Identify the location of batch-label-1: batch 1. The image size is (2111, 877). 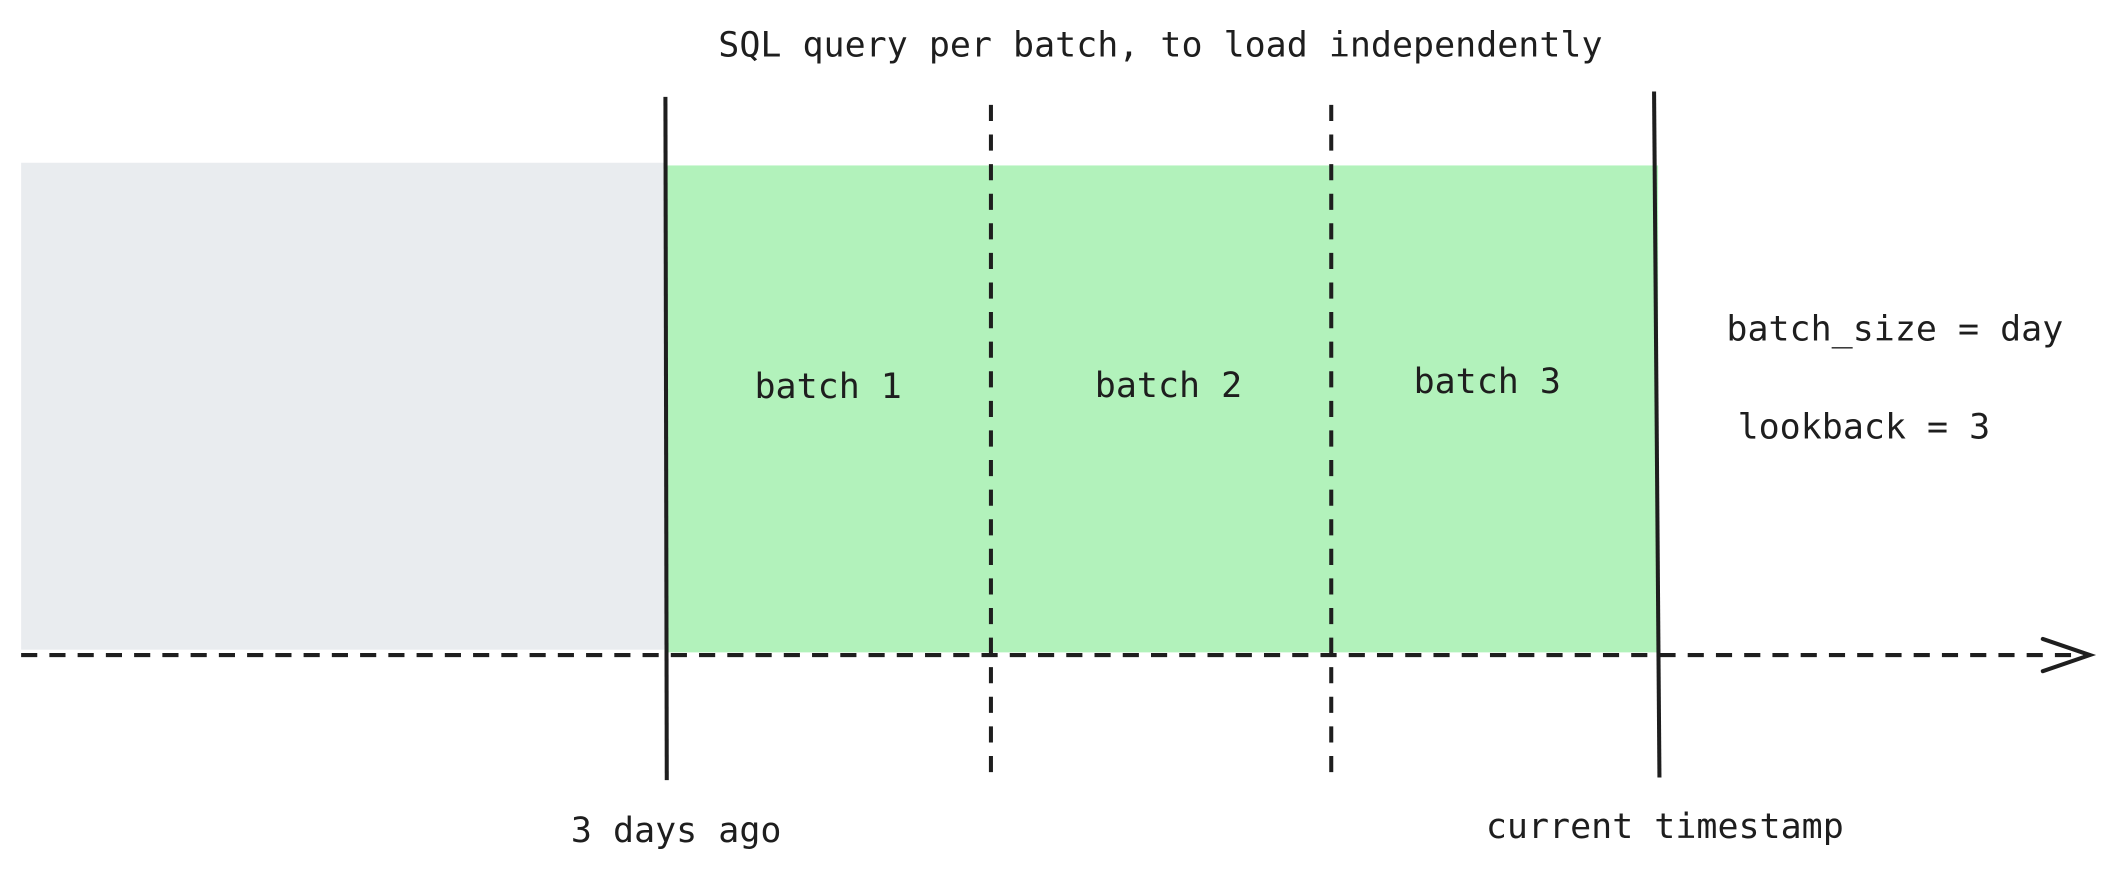
(827, 387).